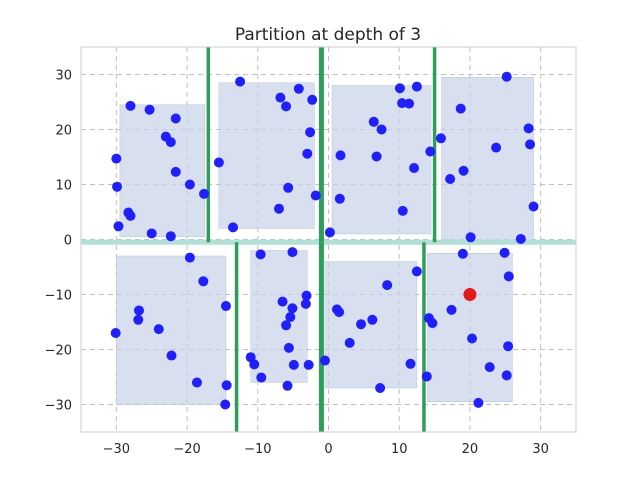 The height and width of the screenshot is (480, 640). I want to click on query-point, so click(470, 294).